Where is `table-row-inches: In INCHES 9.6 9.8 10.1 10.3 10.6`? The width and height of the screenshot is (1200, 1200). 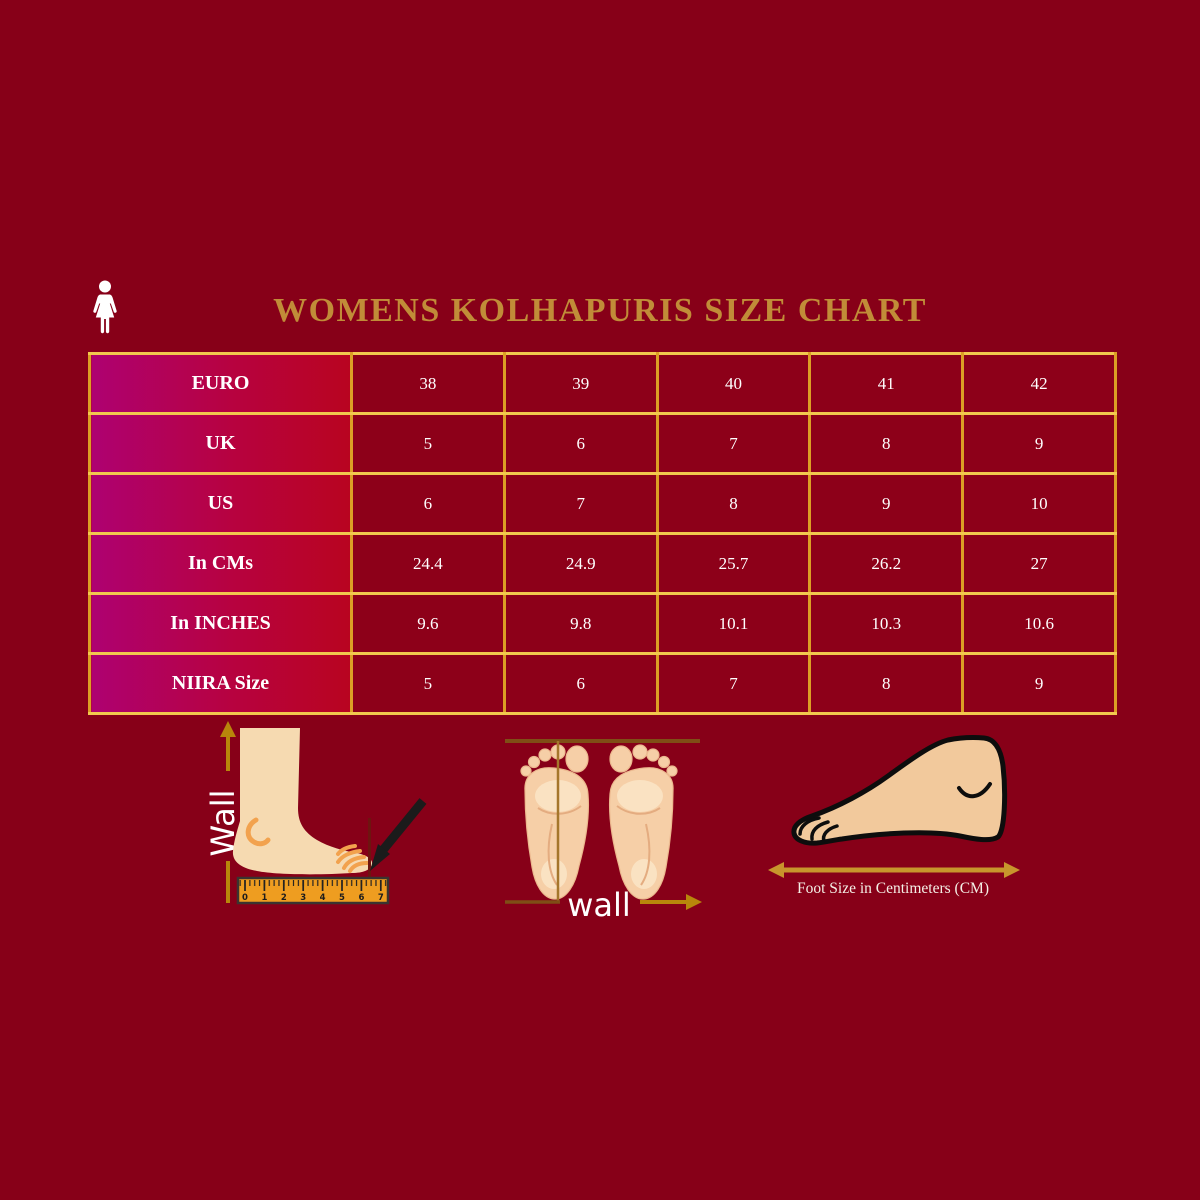
table-row-inches: In INCHES 9.6 9.8 10.1 10.3 10.6 is located at coordinates (602, 623).